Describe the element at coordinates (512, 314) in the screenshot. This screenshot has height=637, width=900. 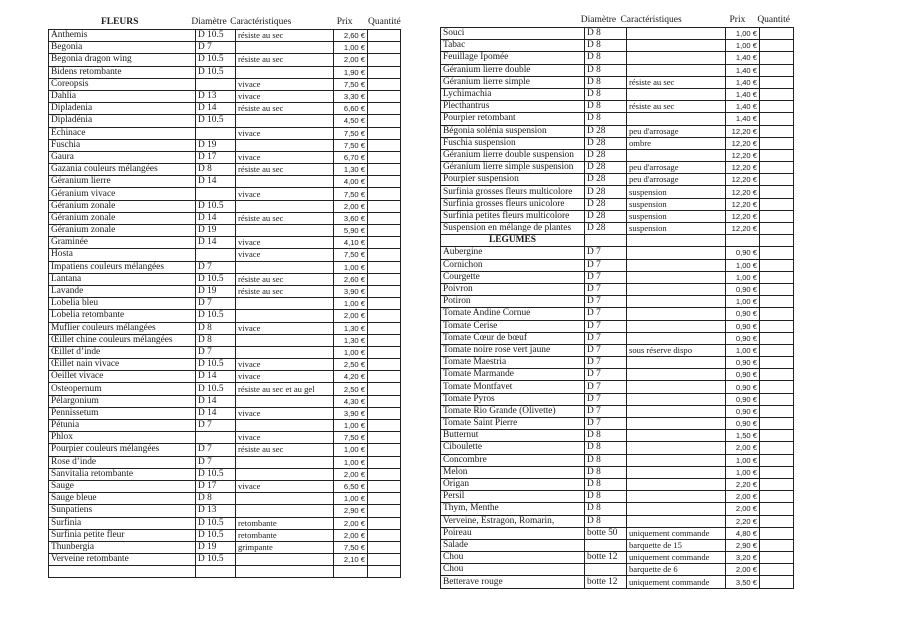
I see `item-name: Tomate Andine Cornue` at that location.